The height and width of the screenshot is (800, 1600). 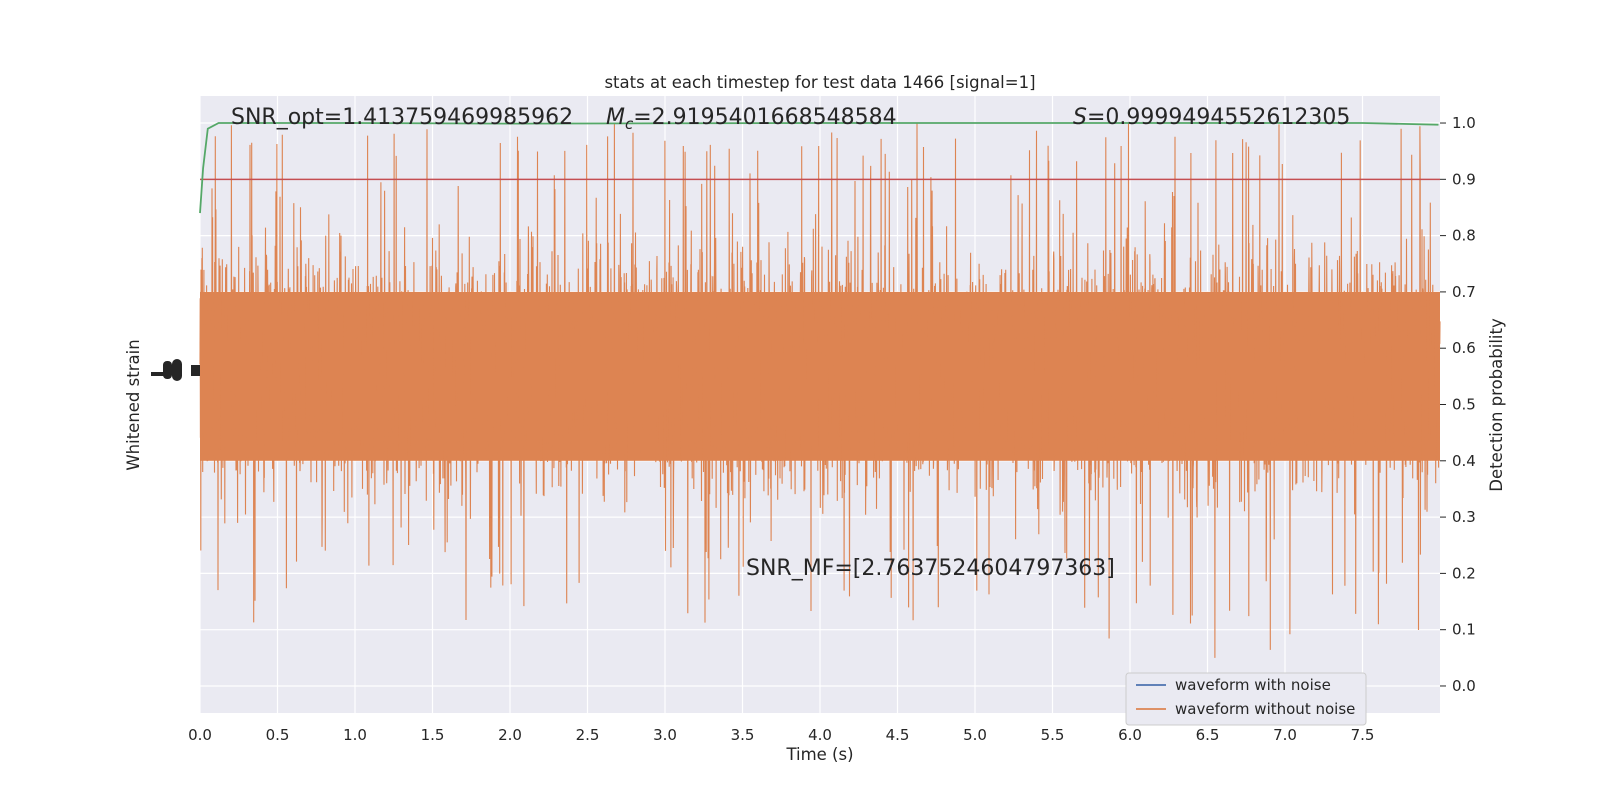 What do you see at coordinates (743, 735) in the screenshot?
I see `x-tick-label: 3.5` at bounding box center [743, 735].